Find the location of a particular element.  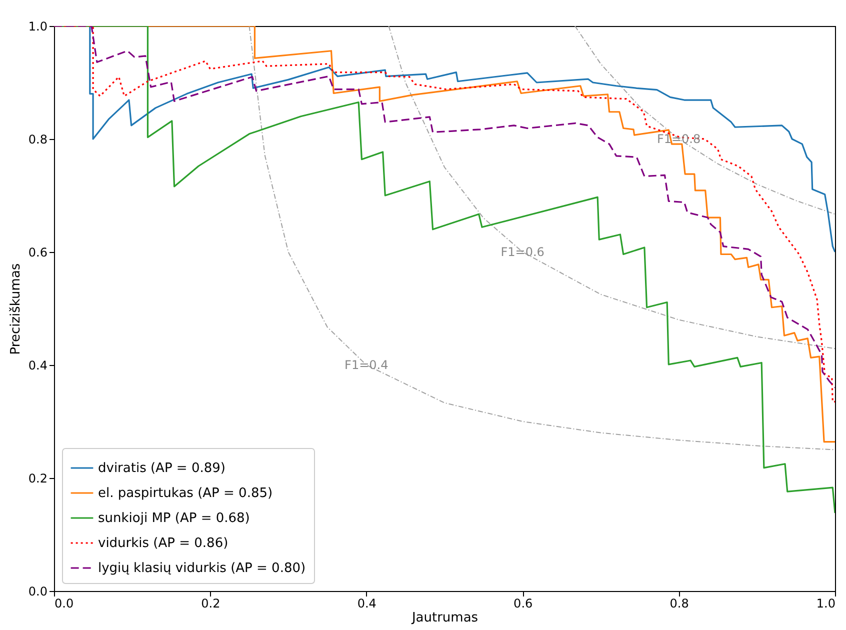

x-tick-label: 0.0 is located at coordinates (64, 603).